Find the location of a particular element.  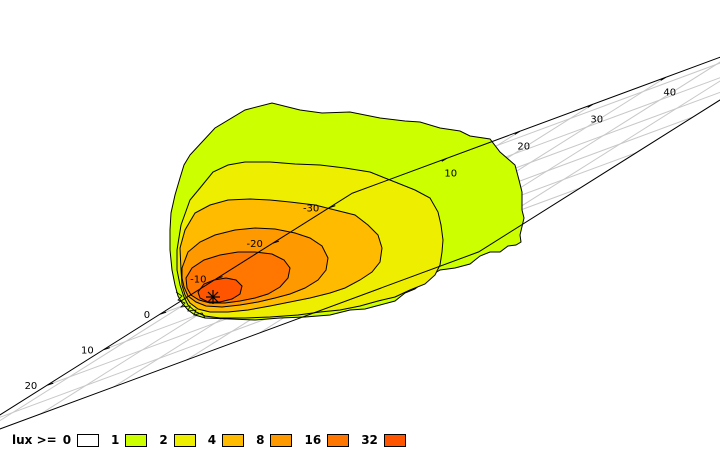

legend-item-4: 8 is located at coordinates (274, 440).